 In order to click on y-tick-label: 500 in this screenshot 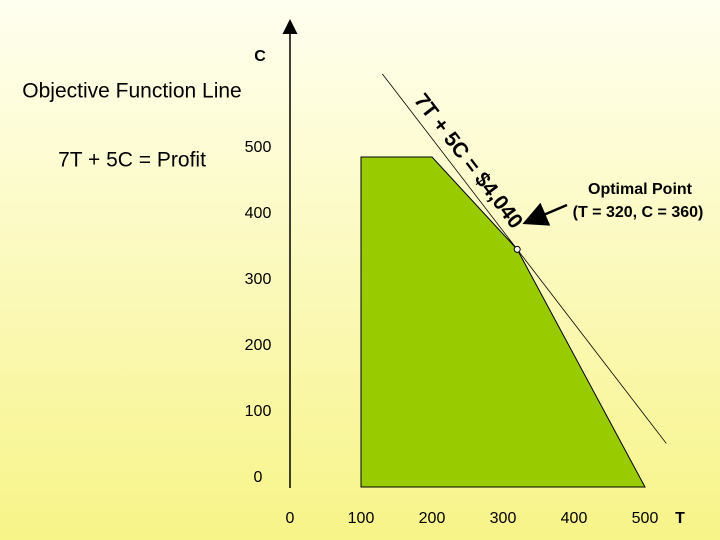, I will do `click(258, 147)`.